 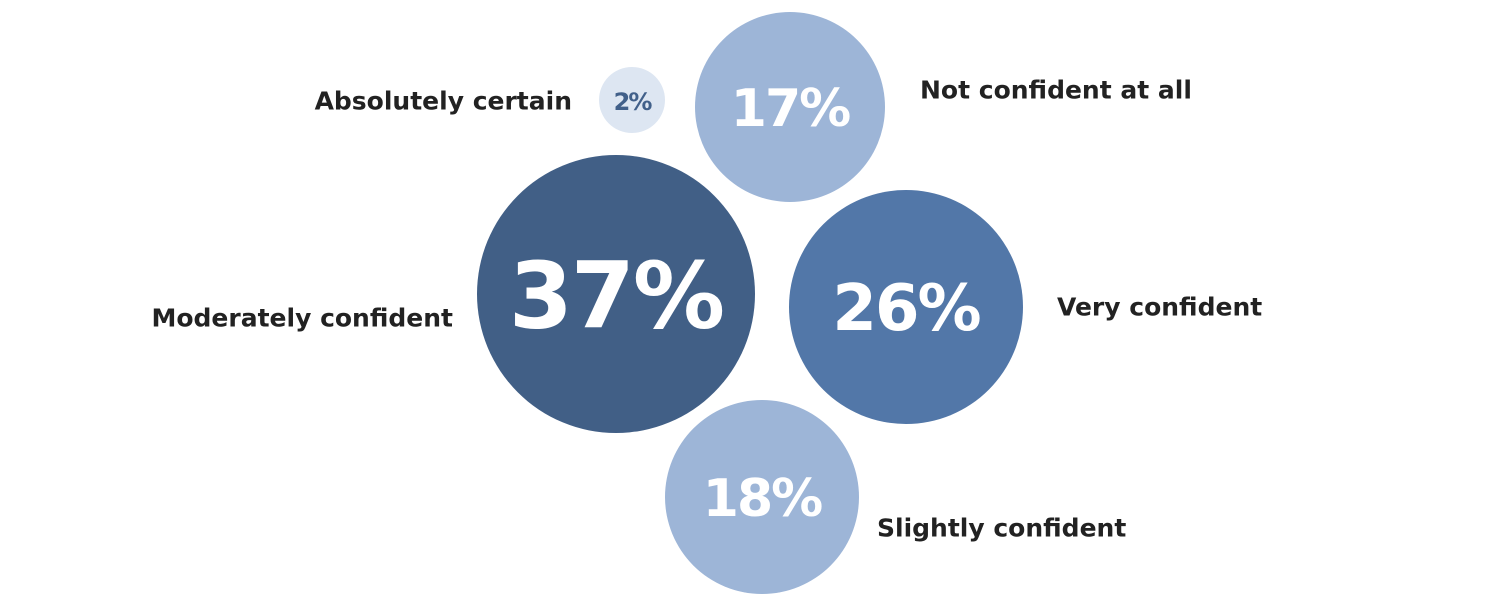 I want to click on bubble-not-confident-at-all, so click(x=790, y=107).